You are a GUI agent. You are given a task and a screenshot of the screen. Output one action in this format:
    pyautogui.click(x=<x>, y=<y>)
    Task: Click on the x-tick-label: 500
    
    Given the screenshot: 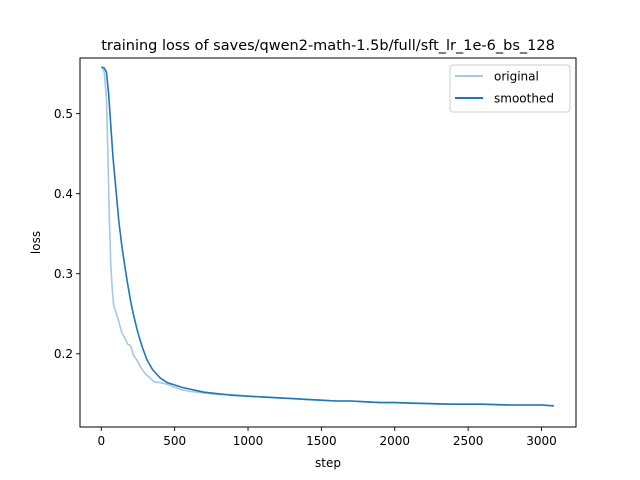 What is the action you would take?
    pyautogui.click(x=174, y=441)
    